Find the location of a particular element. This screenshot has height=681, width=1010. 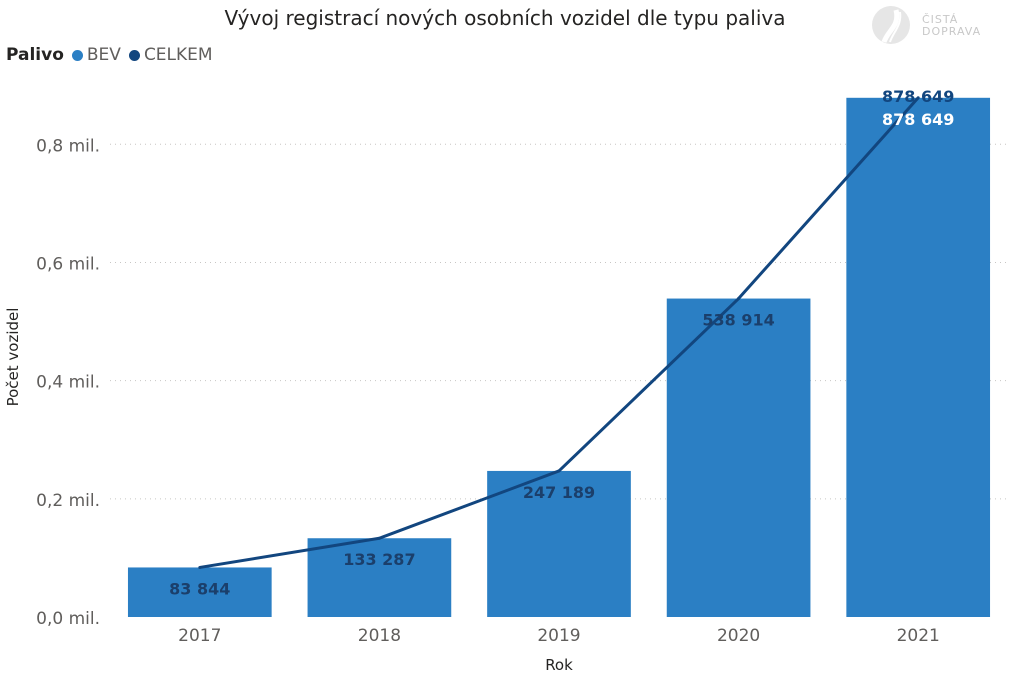

y-tick-label: 0,8 mil. is located at coordinates (68, 146).